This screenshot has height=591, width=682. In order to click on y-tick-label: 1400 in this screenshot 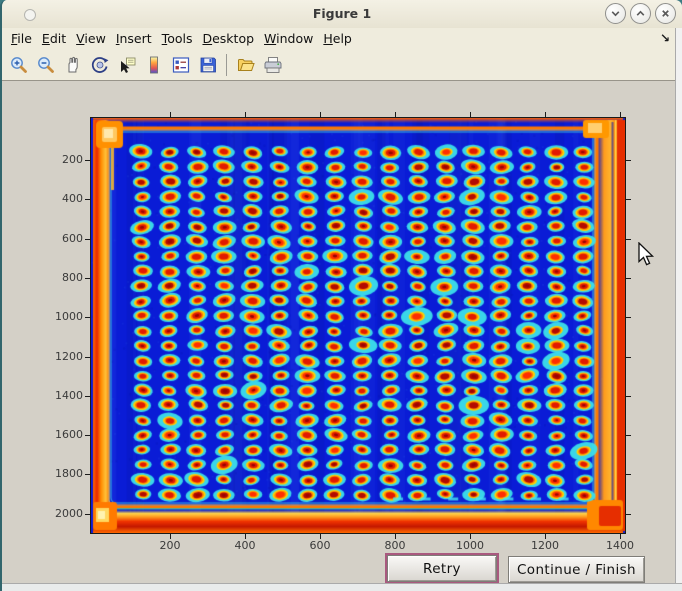, I will do `click(69, 395)`.